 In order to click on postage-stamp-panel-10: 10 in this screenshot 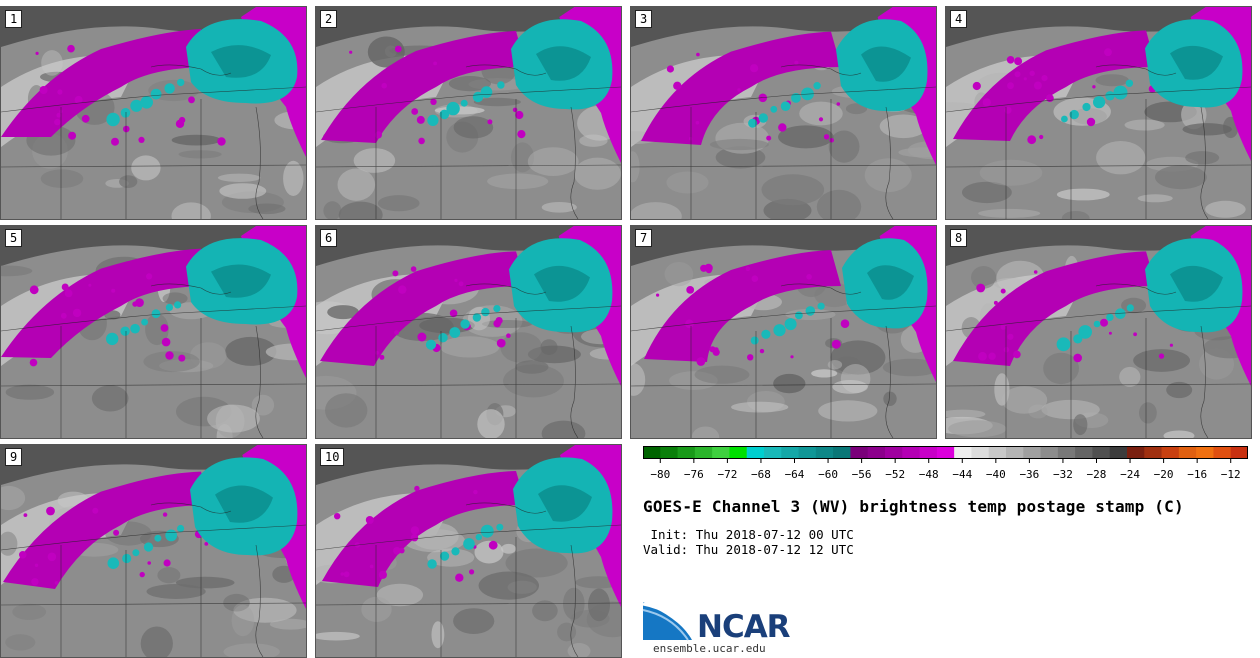, I will do `click(468, 551)`.